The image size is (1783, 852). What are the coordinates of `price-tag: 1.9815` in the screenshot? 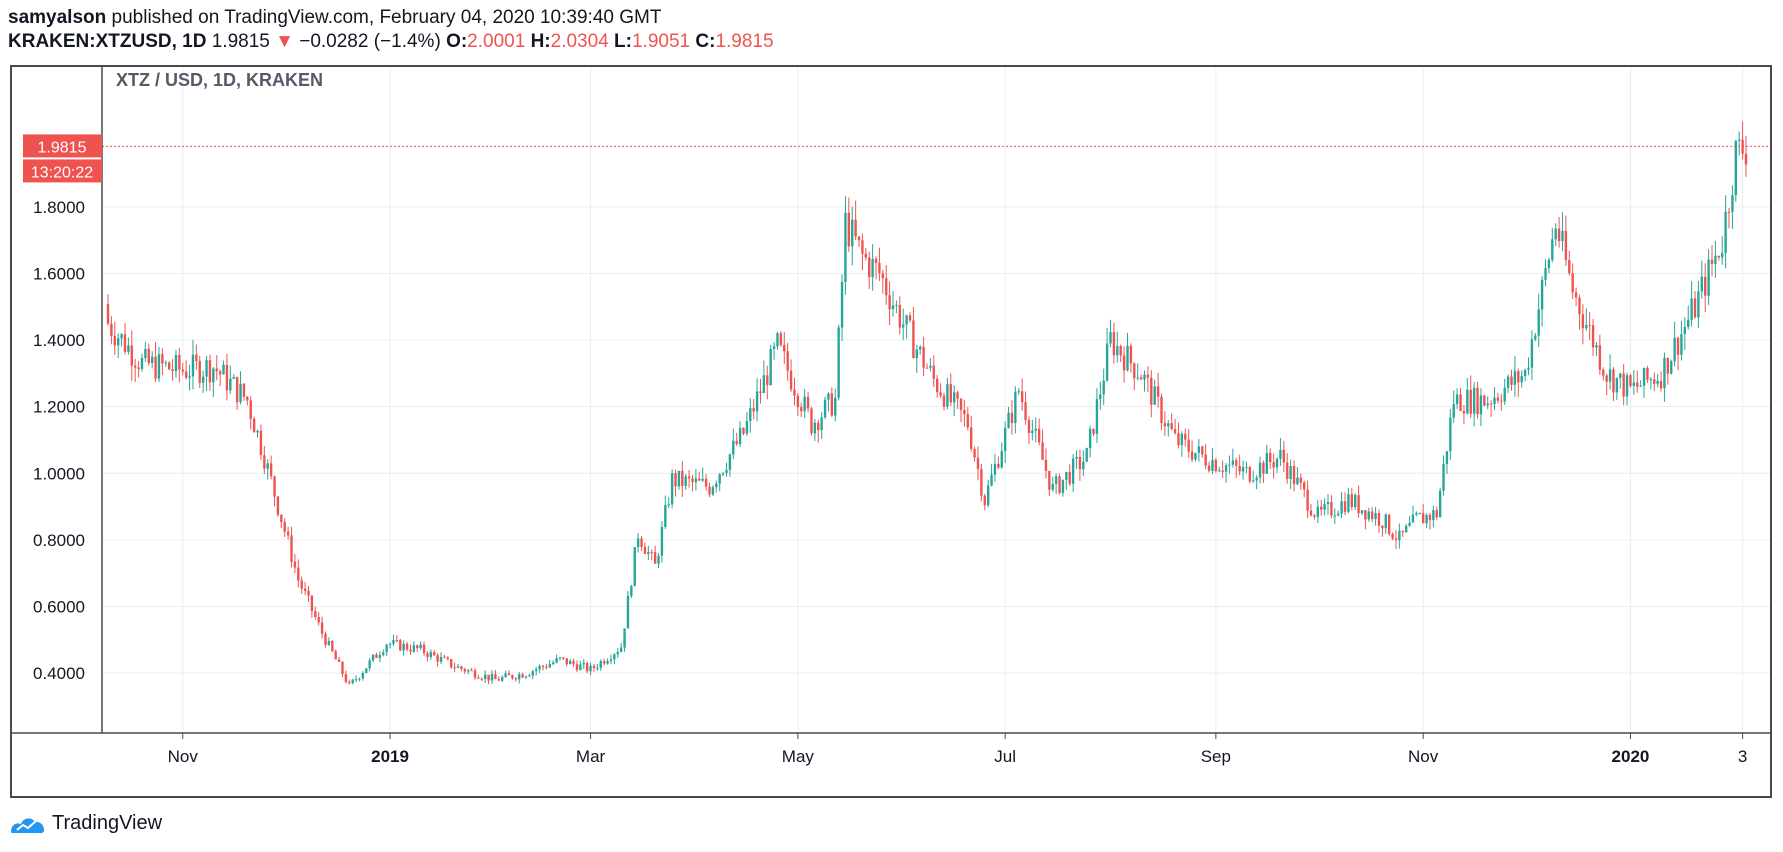 It's located at (62, 146).